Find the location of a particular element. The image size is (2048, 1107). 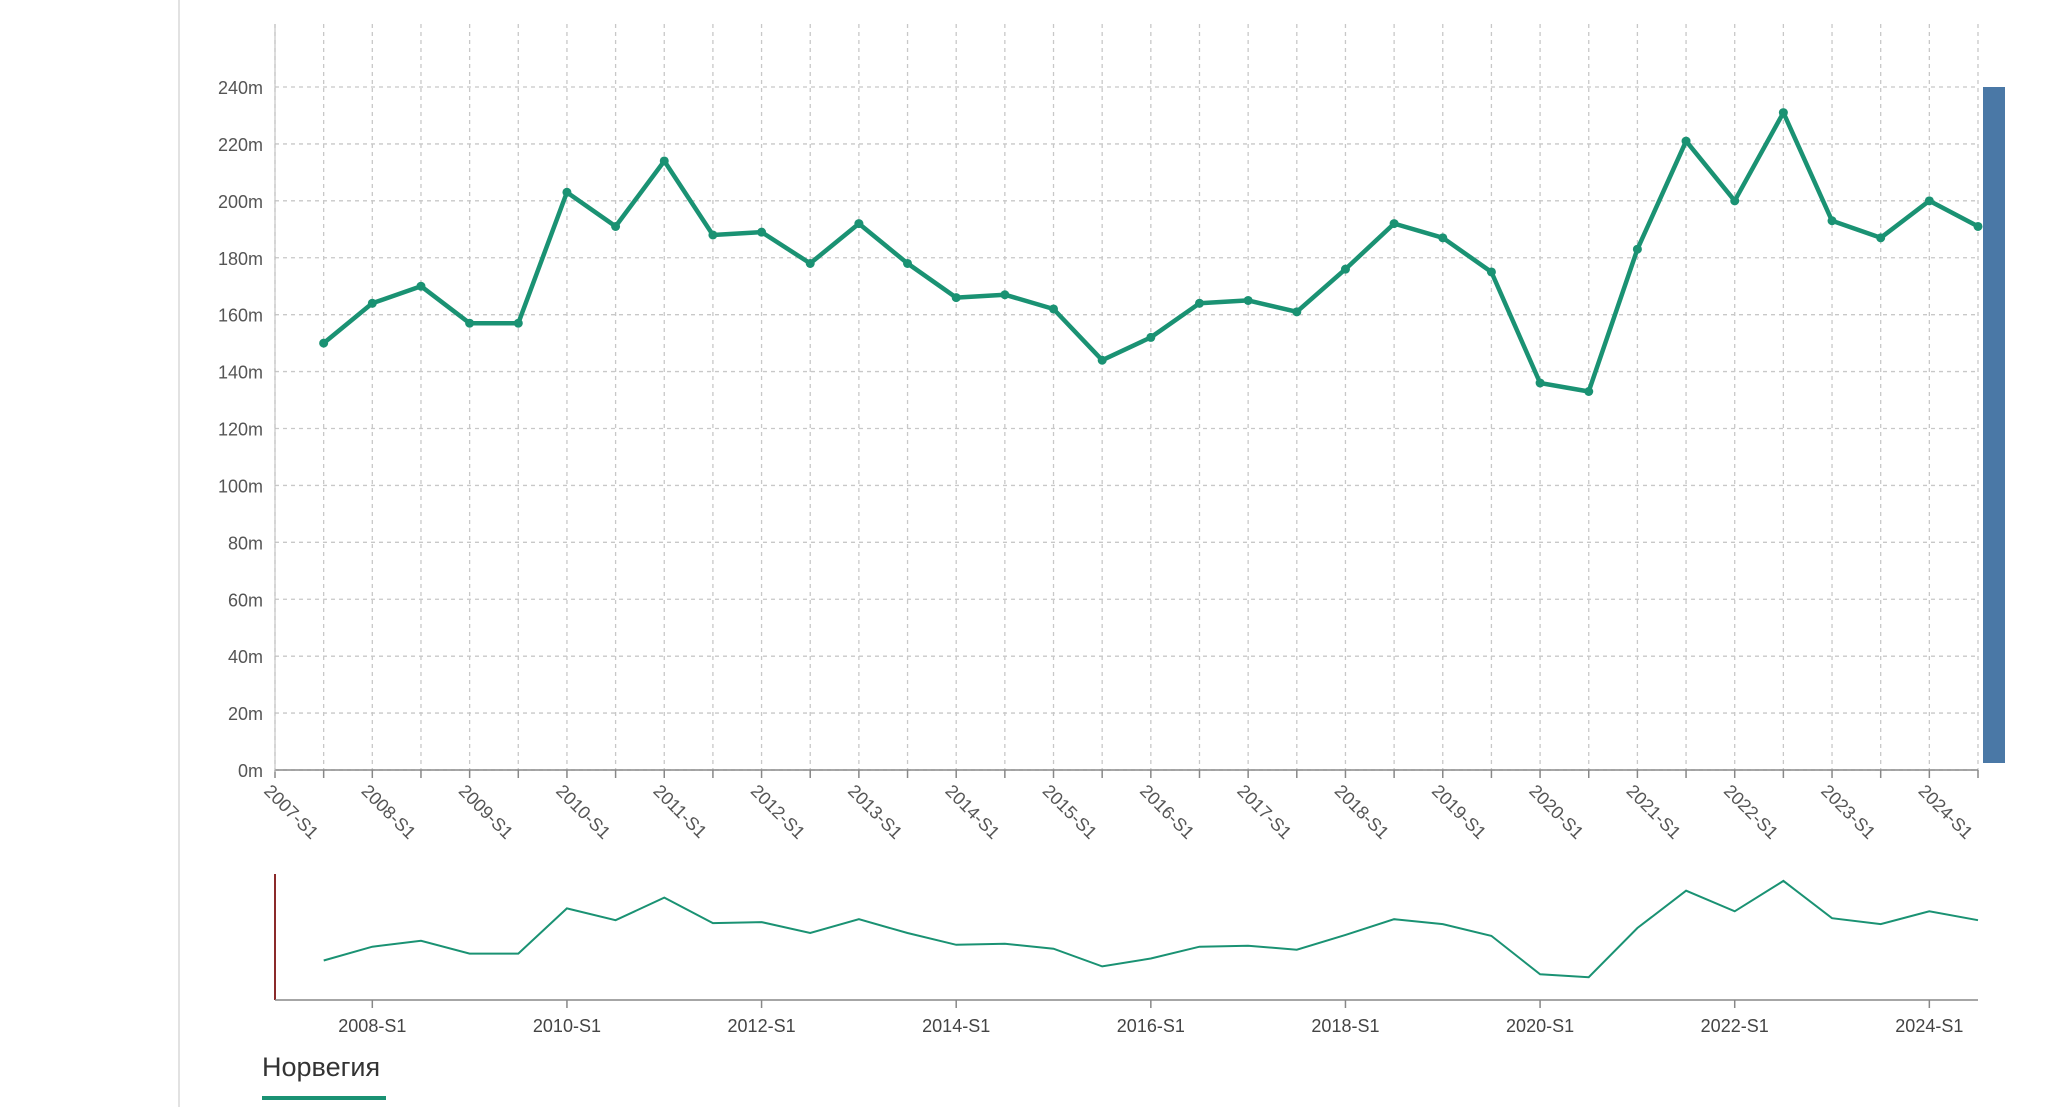

x-tick-label: 2019-S1 is located at coordinates (1459, 812).